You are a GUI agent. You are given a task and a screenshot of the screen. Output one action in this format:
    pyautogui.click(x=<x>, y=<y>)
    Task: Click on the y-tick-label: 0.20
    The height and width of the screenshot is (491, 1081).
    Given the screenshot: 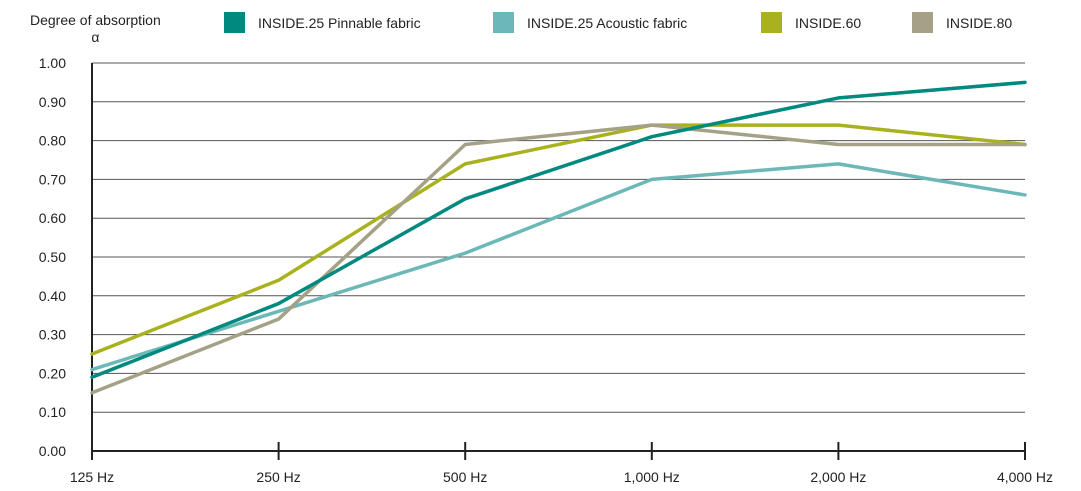 What is the action you would take?
    pyautogui.click(x=52, y=373)
    